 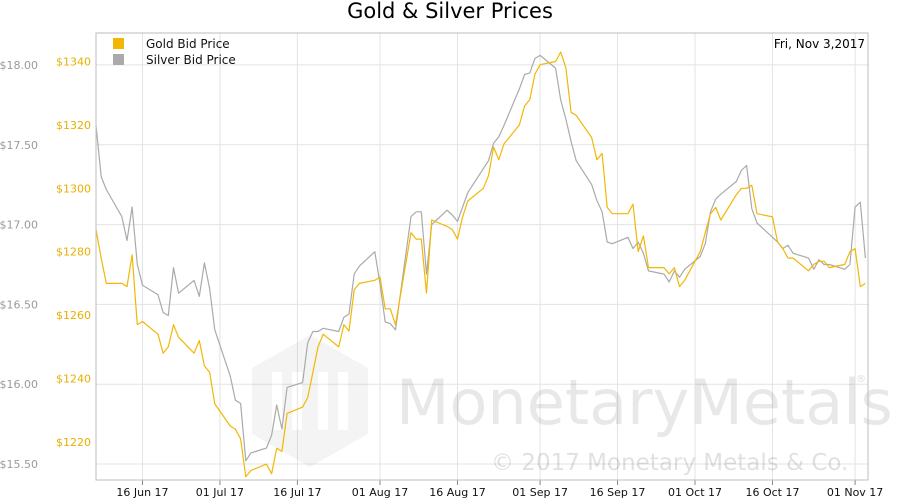 What do you see at coordinates (174, 52) in the screenshot?
I see `legend: Gold Bid Price Silver Bid Price` at bounding box center [174, 52].